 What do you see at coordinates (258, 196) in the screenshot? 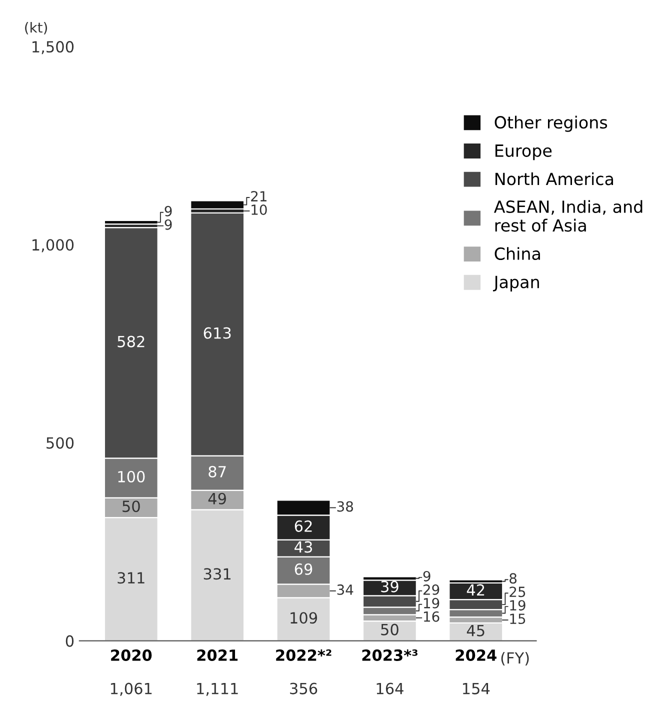
I see `data-label: 21` at bounding box center [258, 196].